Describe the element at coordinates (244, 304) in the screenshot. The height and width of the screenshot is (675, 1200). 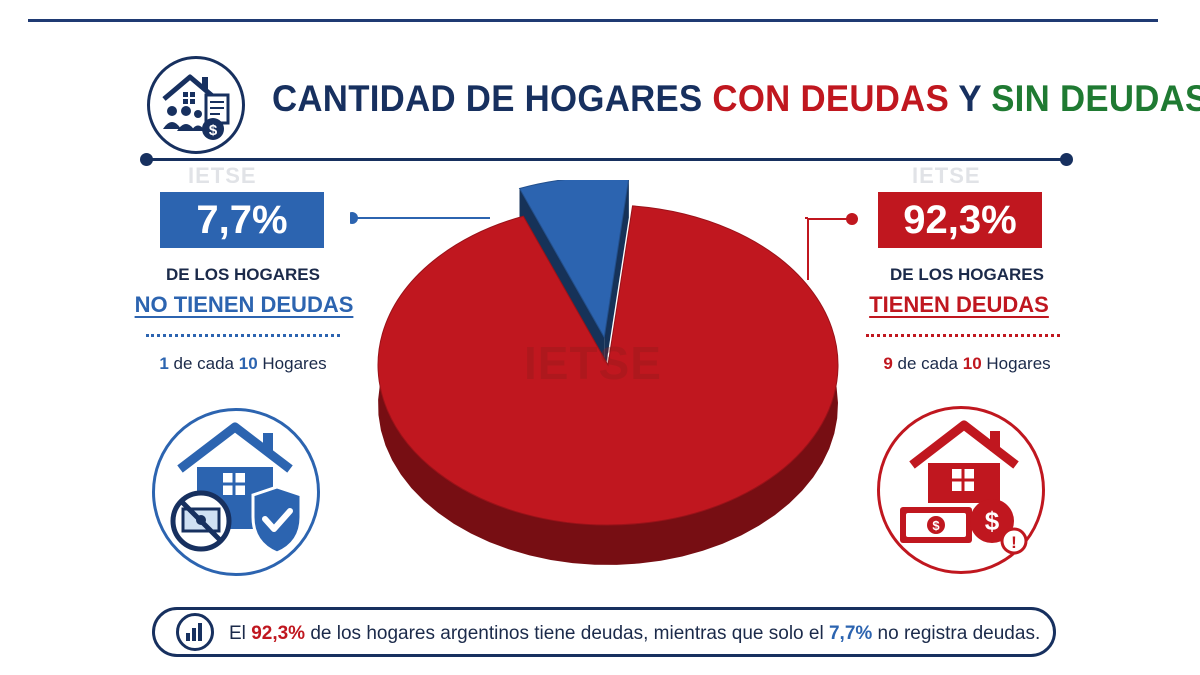
I see `left-status: NO TIENEN DEUDAS` at that location.